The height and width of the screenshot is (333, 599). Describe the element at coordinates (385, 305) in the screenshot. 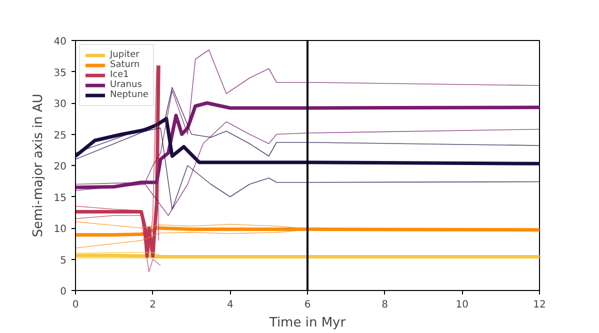

I see `x-tick-label: 8` at that location.